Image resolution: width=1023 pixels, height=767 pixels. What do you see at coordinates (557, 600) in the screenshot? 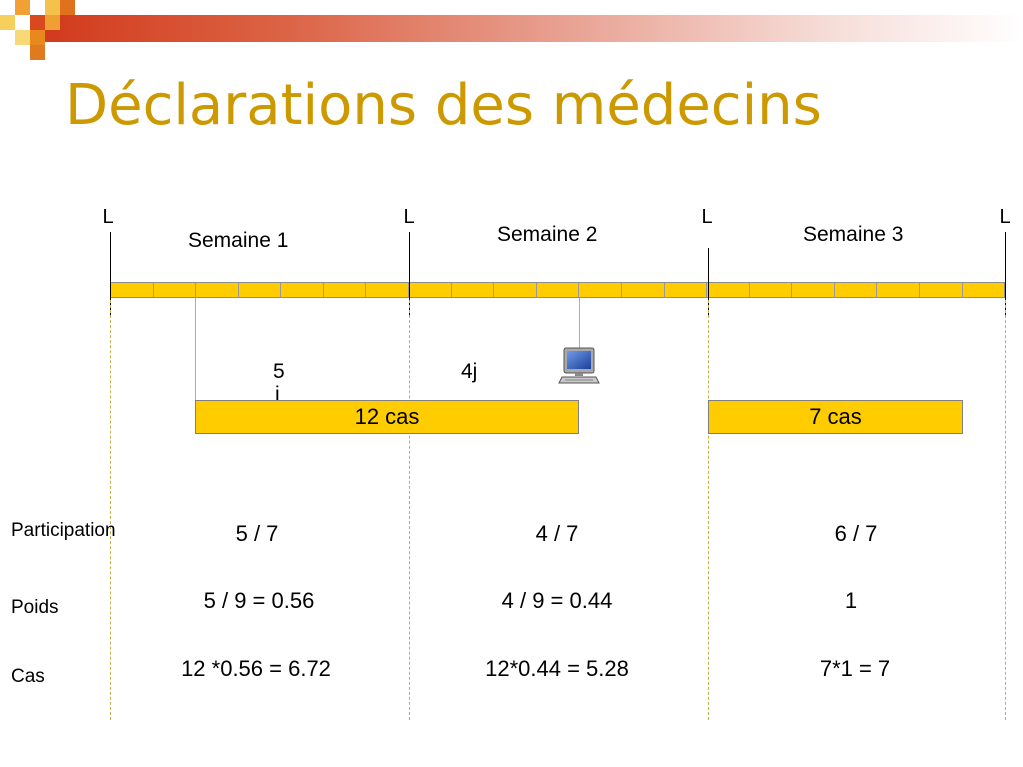
I see `poids-week-2: 4 / 9 = 0.44` at bounding box center [557, 600].